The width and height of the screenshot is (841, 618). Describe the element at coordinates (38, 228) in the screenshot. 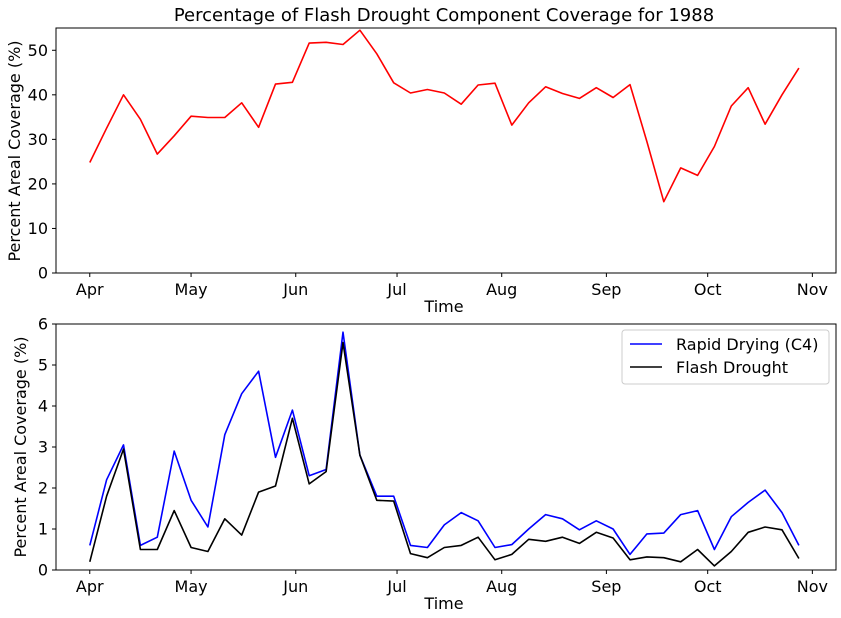

I see `y-tick-label: 10` at that location.